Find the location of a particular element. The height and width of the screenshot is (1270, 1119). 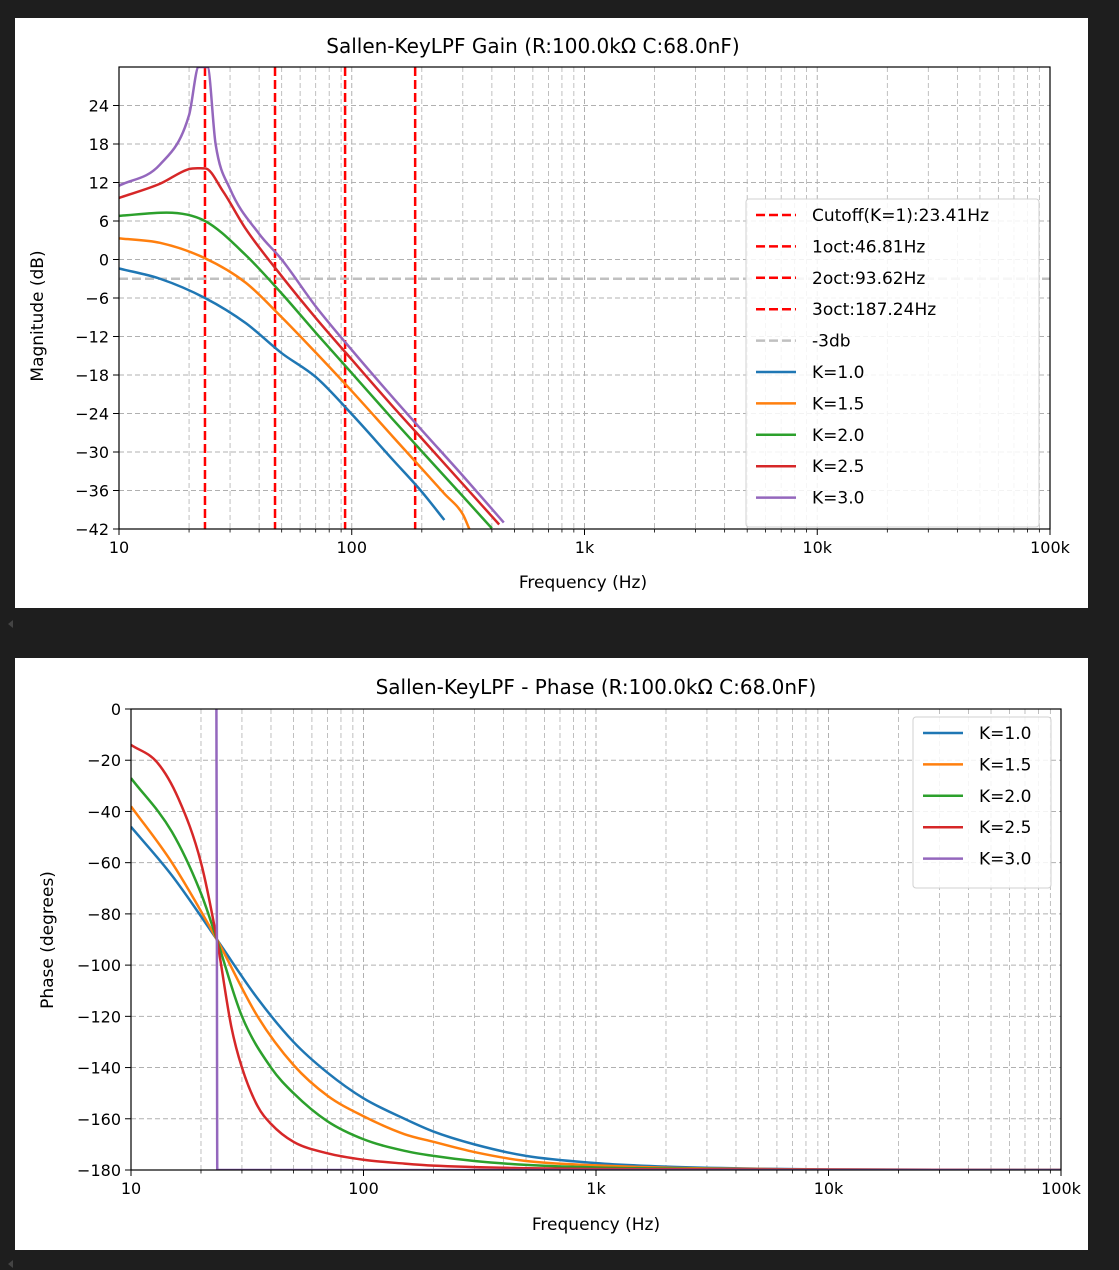

gain-legend-label-2oct-93-62hz: 2oct:93.62Hz is located at coordinates (868, 279).